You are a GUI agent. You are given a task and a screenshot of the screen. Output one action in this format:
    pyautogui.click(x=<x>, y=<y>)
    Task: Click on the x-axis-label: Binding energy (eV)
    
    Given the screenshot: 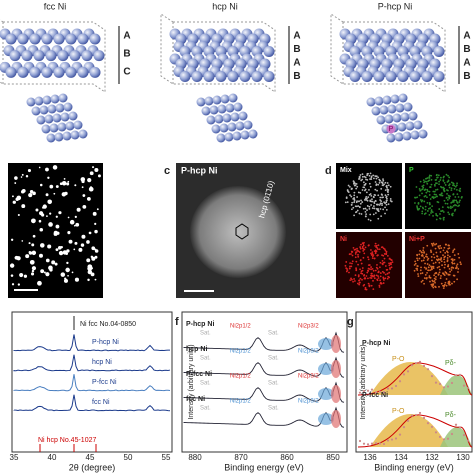 What is the action you would take?
    pyautogui.click(x=414, y=467)
    